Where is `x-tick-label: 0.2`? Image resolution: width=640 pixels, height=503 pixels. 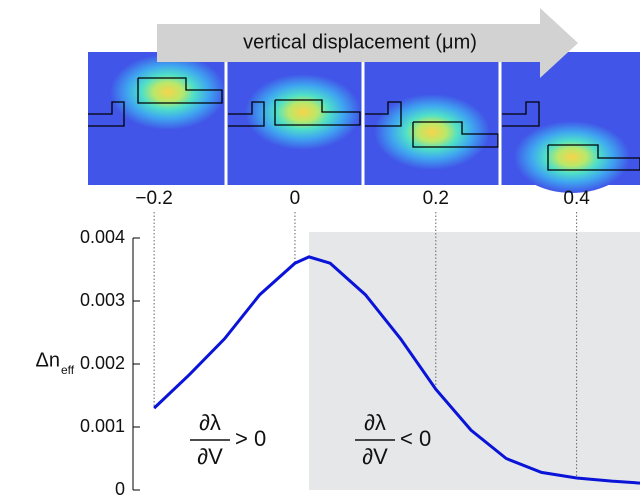 x-tick-label: 0.2 is located at coordinates (436, 198).